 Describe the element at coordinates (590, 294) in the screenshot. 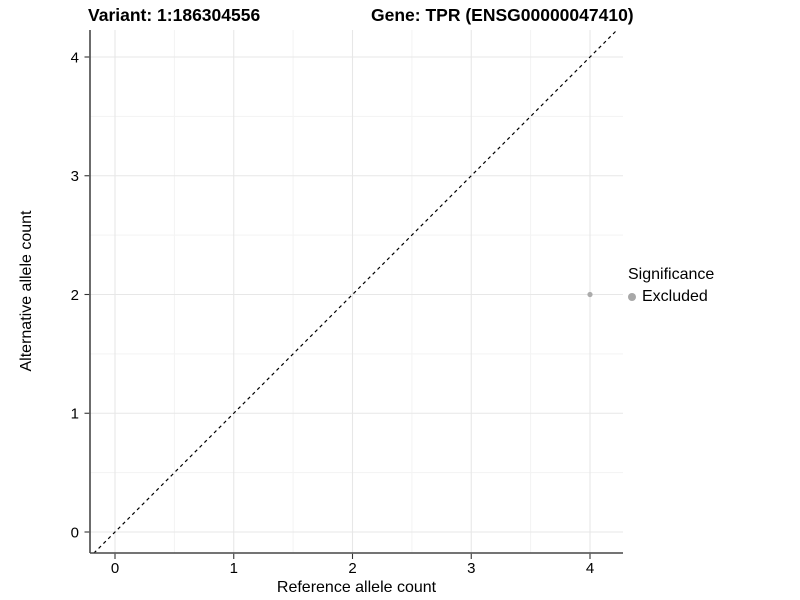

I see `data-point` at that location.